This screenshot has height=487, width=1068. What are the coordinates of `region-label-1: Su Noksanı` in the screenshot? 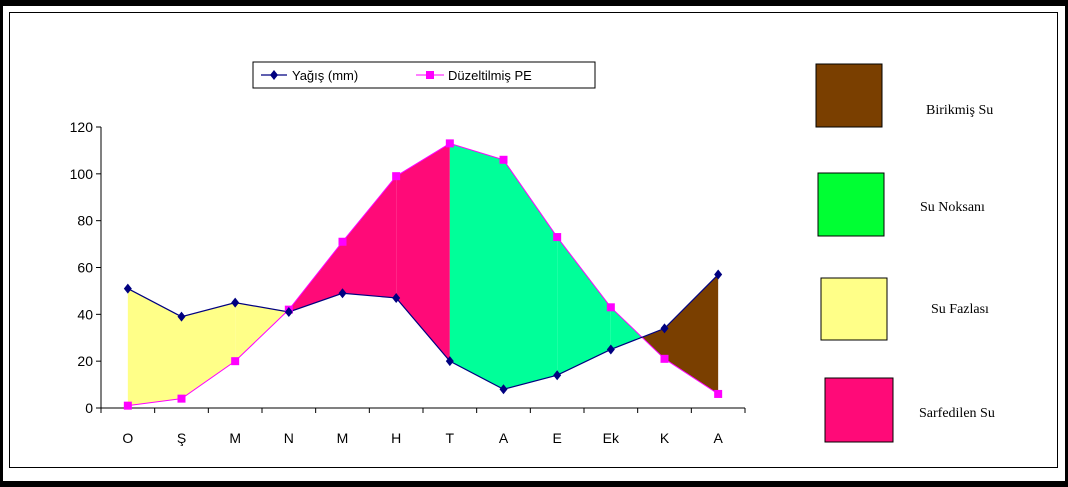 It's located at (952, 207).